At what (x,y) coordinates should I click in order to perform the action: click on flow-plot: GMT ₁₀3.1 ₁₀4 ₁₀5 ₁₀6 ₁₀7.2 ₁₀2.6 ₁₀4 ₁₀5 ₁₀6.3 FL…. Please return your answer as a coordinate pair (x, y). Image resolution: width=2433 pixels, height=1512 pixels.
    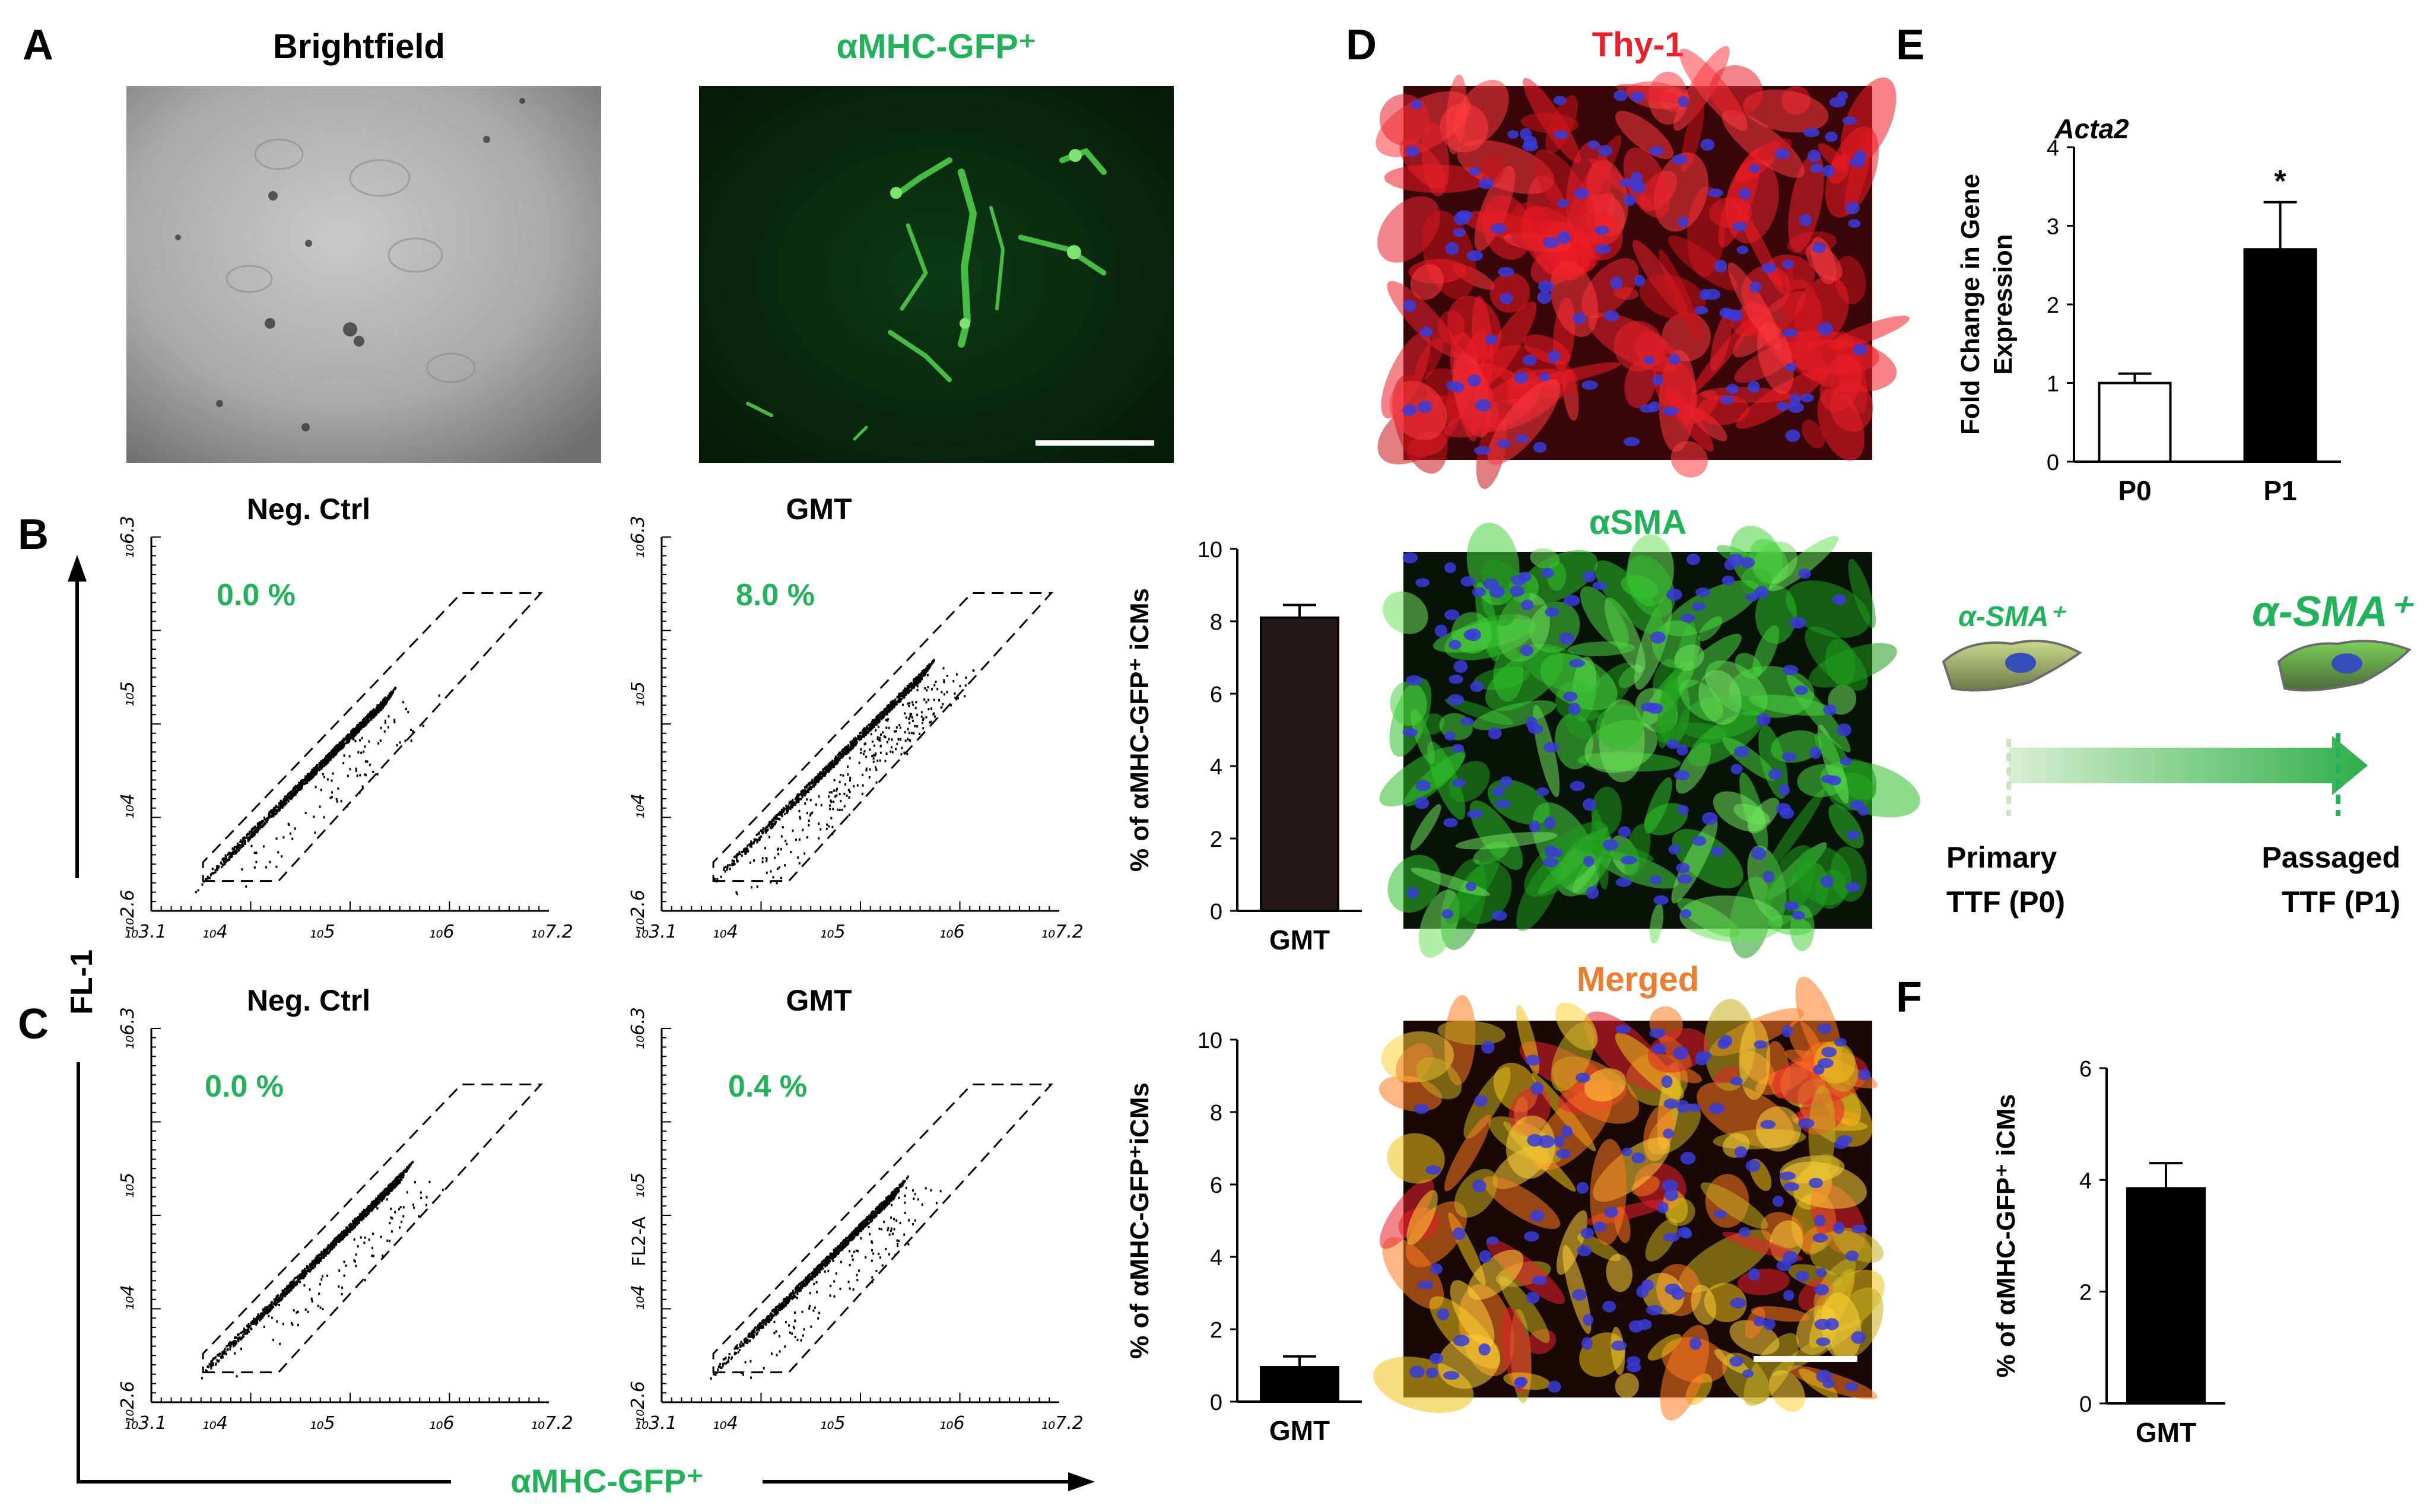
    Looking at the image, I should click on (856, 1209).